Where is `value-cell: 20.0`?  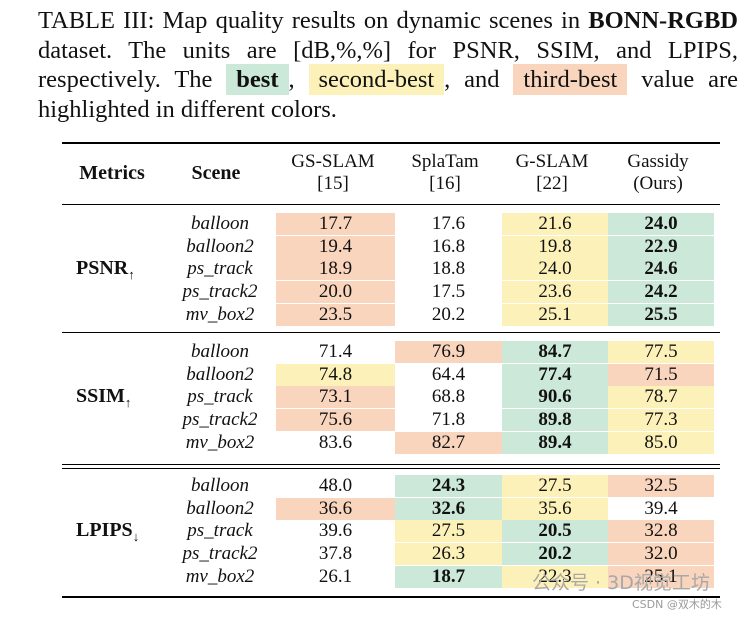
value-cell: 20.0 is located at coordinates (335, 292).